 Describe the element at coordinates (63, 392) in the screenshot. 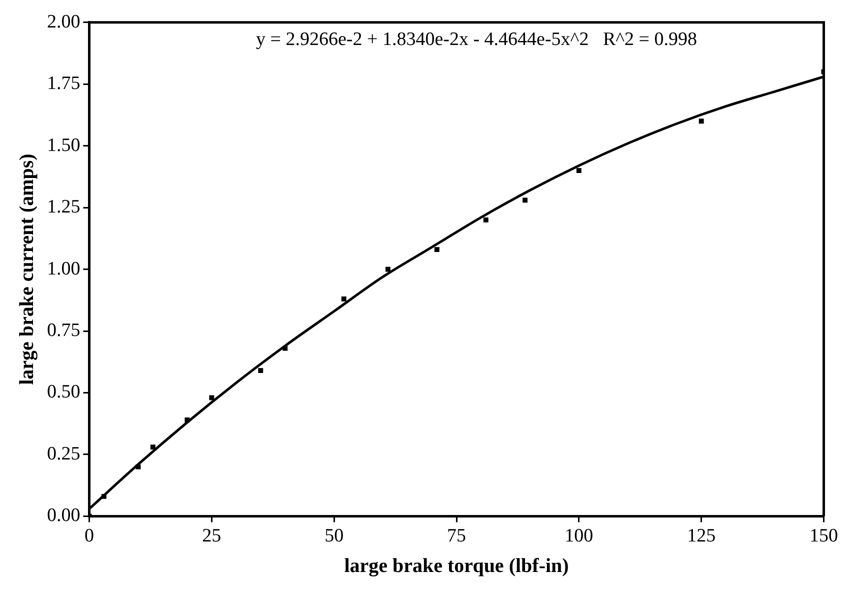

I see `y-tick-label: 0.50` at that location.